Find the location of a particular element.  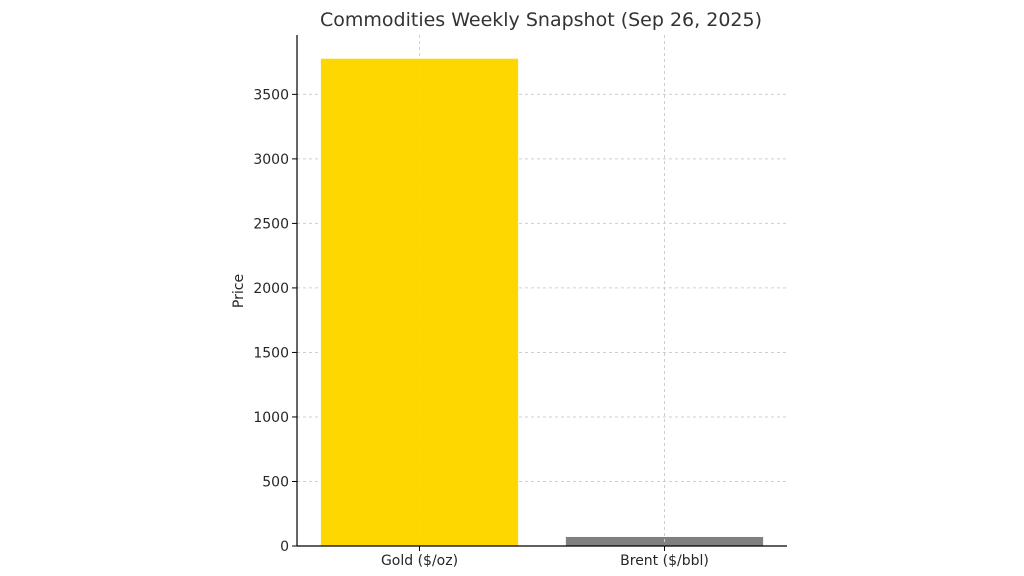

y-ticks: 0 500 1000 1500 2000 2500 3000 3500 is located at coordinates (275, 321).